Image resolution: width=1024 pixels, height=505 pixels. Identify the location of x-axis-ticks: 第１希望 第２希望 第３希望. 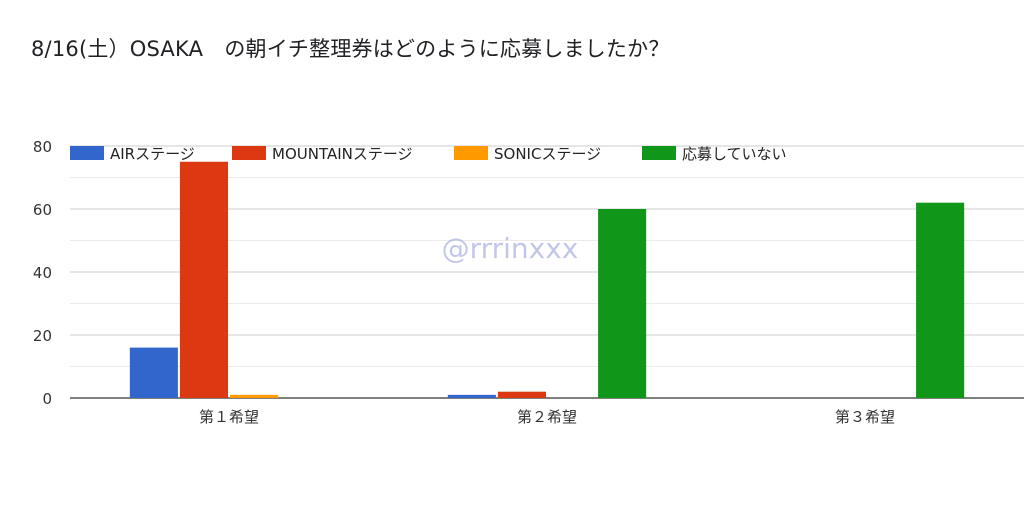
(547, 417).